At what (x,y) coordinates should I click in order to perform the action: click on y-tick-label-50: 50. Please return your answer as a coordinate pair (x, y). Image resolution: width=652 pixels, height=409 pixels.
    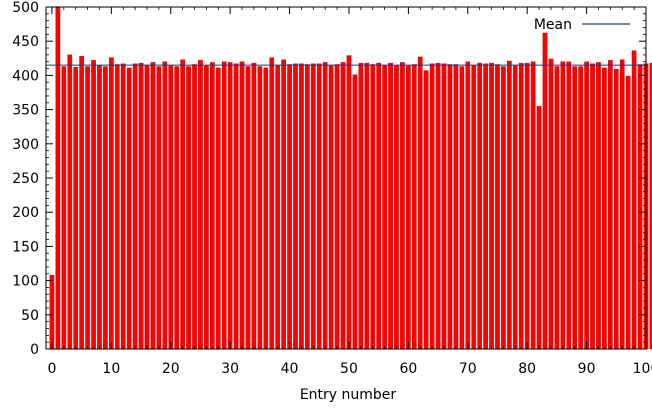
    Looking at the image, I should click on (30, 316).